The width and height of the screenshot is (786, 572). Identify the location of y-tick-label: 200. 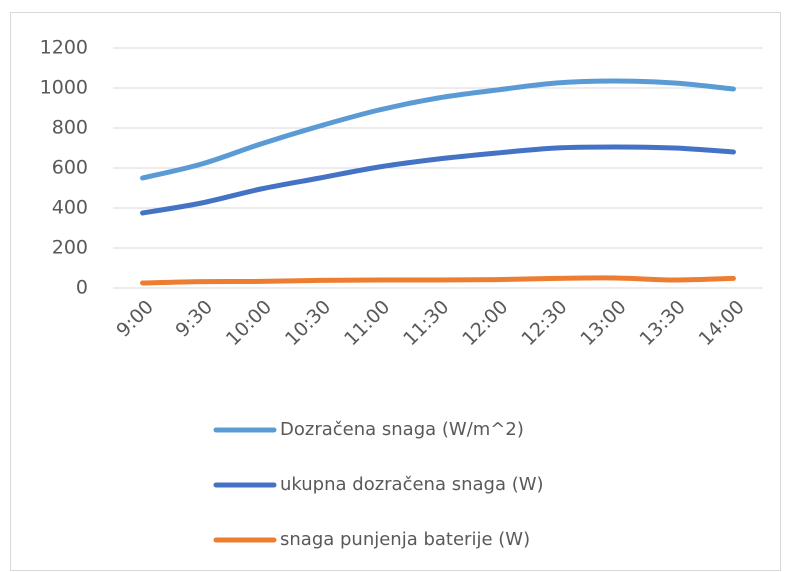
(70, 248).